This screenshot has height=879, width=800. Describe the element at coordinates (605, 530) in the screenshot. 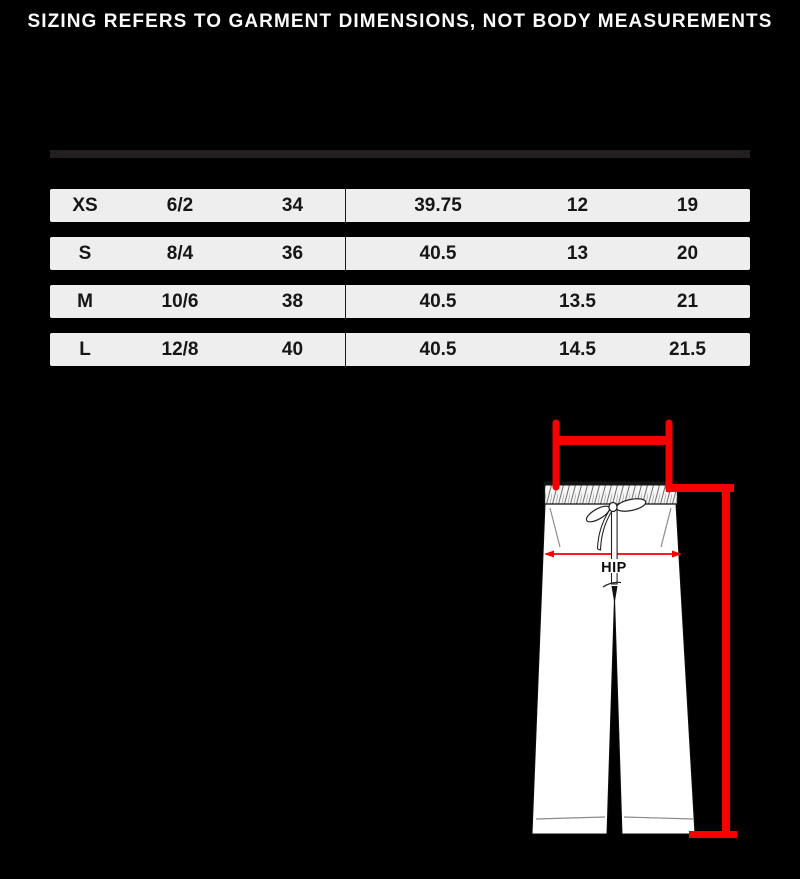

I see `drawstring-left-cord-edge` at that location.